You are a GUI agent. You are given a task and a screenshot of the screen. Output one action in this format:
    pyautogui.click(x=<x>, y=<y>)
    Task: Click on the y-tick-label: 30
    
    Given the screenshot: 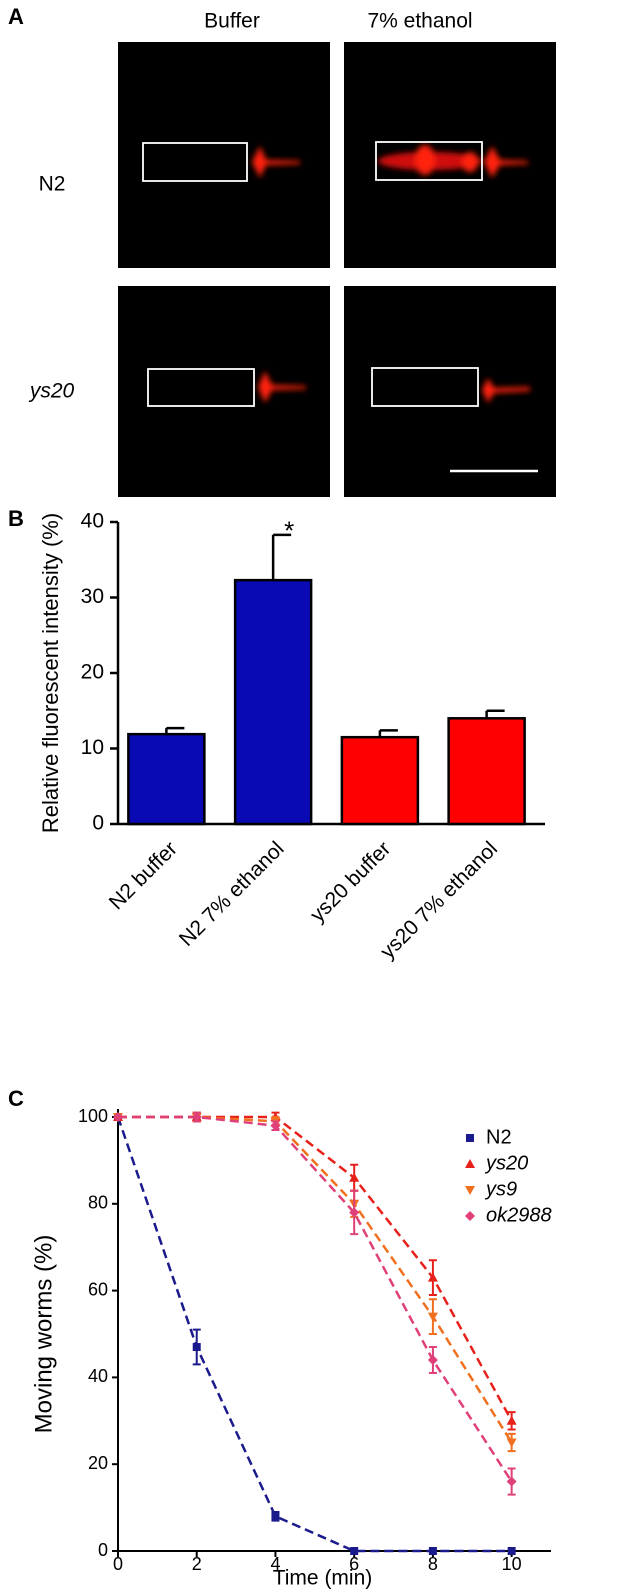 What is the action you would take?
    pyautogui.click(x=92, y=596)
    